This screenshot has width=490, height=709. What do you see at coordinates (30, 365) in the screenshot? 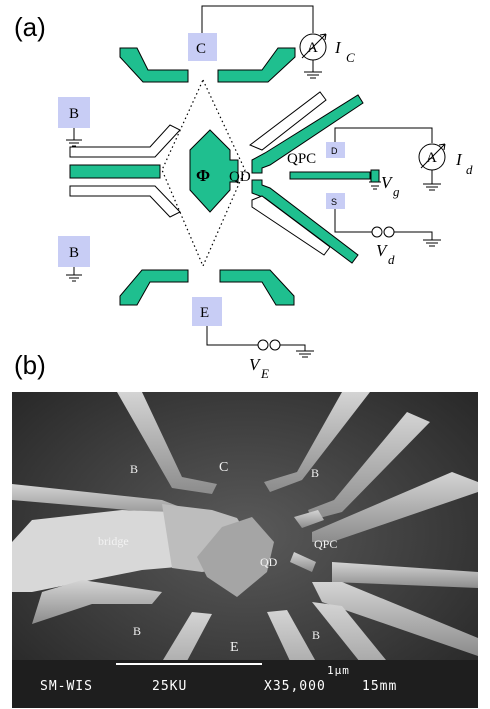
I see `panel-label-b: (b)` at bounding box center [30, 365].